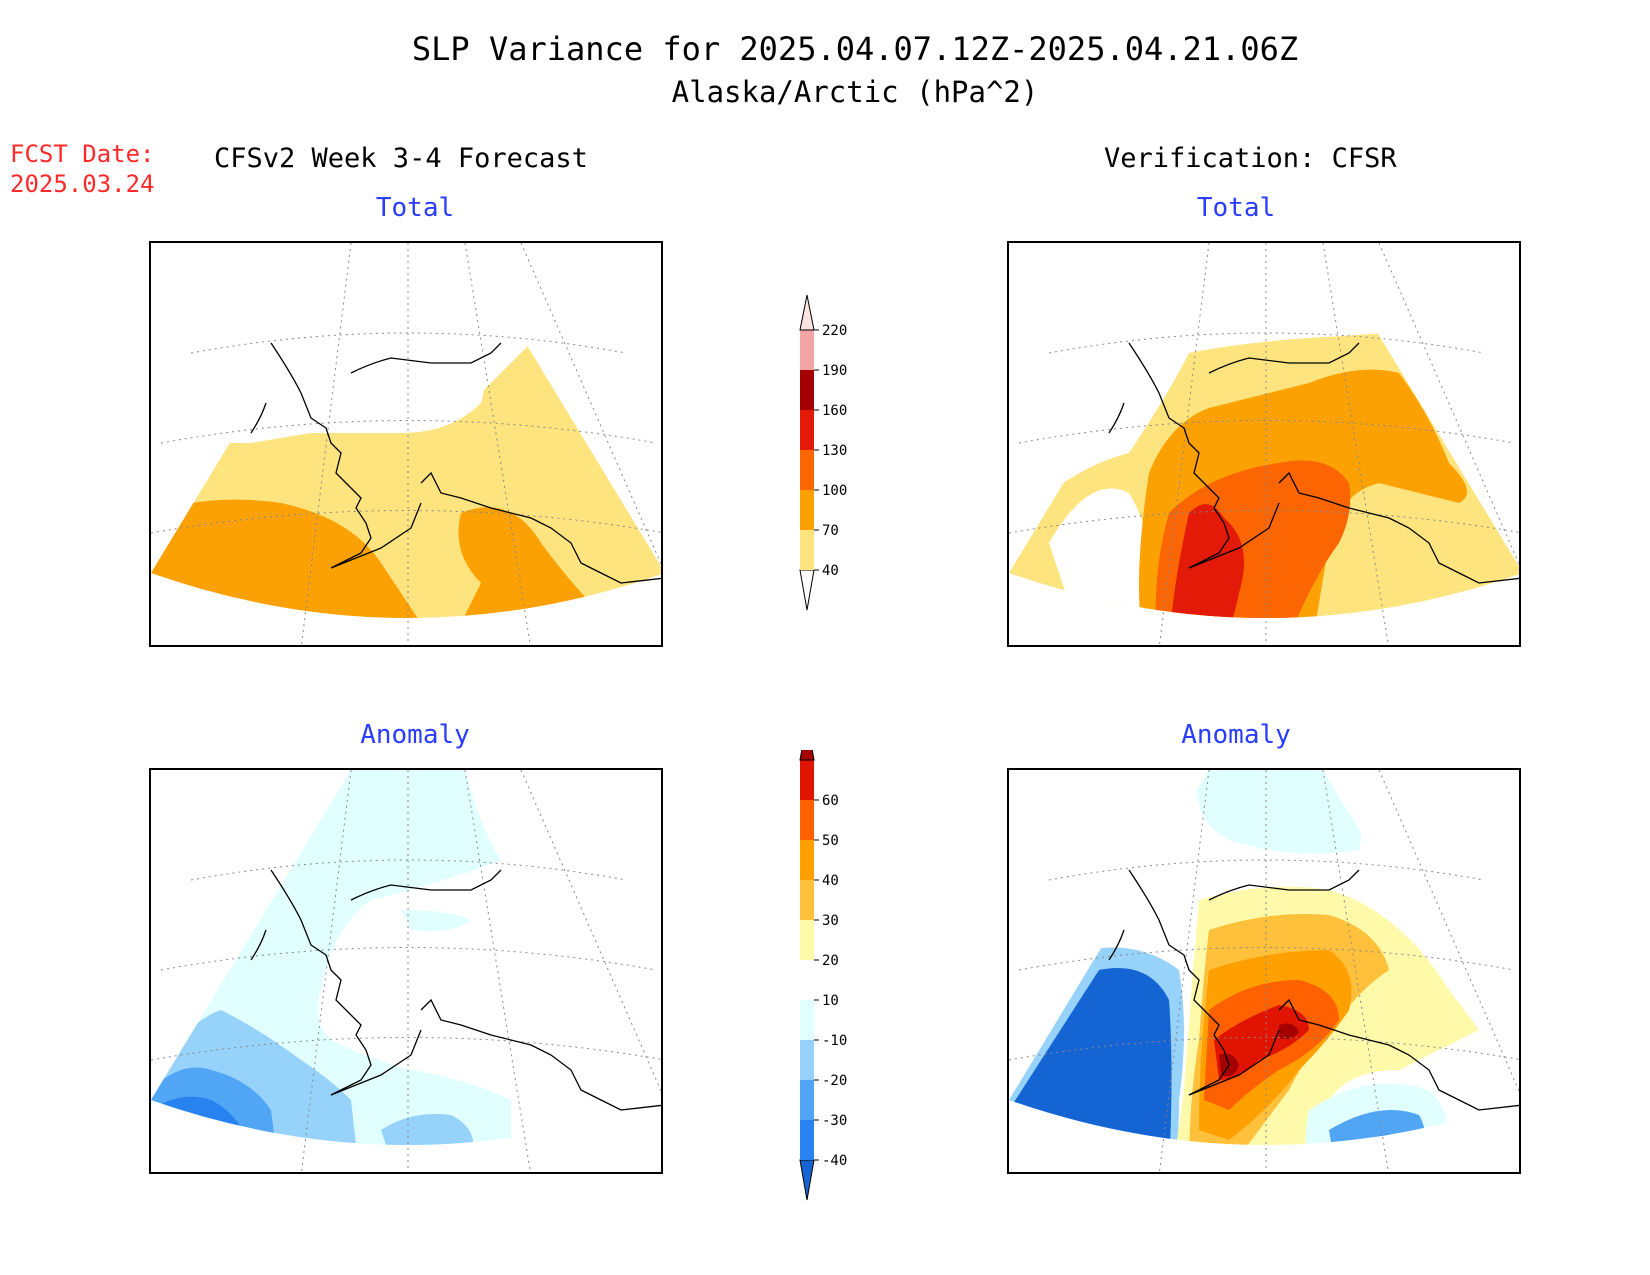 The height and width of the screenshot is (1275, 1650). I want to click on total-label: 70, so click(830, 531).